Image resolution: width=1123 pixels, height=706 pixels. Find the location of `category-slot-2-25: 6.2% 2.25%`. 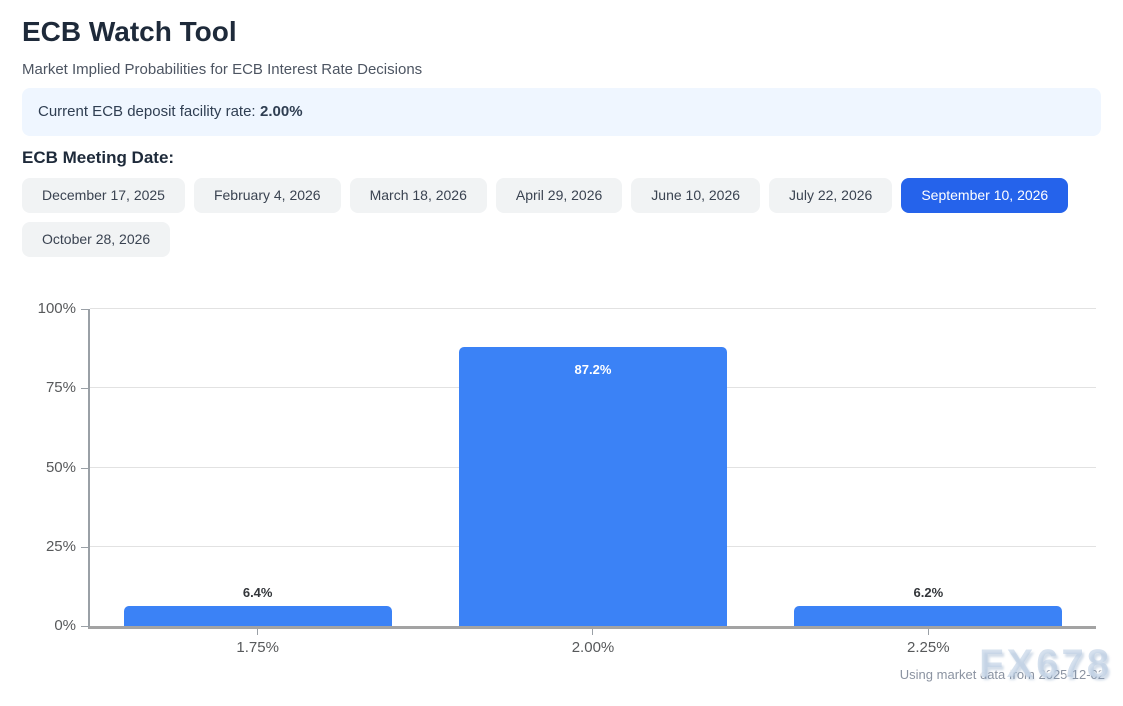

category-slot-2-25: 6.2% 2.25% is located at coordinates (928, 482).